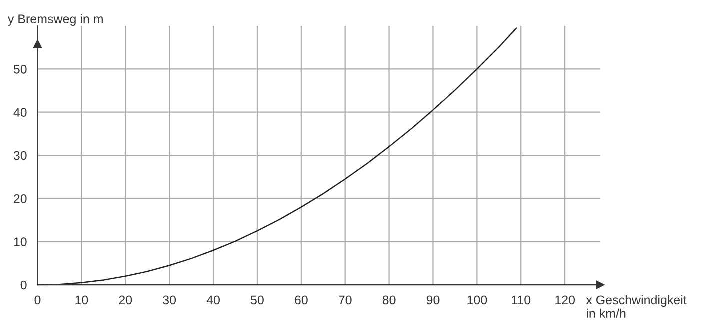  What do you see at coordinates (521, 300) in the screenshot?
I see `x-tick-label: 110` at bounding box center [521, 300].